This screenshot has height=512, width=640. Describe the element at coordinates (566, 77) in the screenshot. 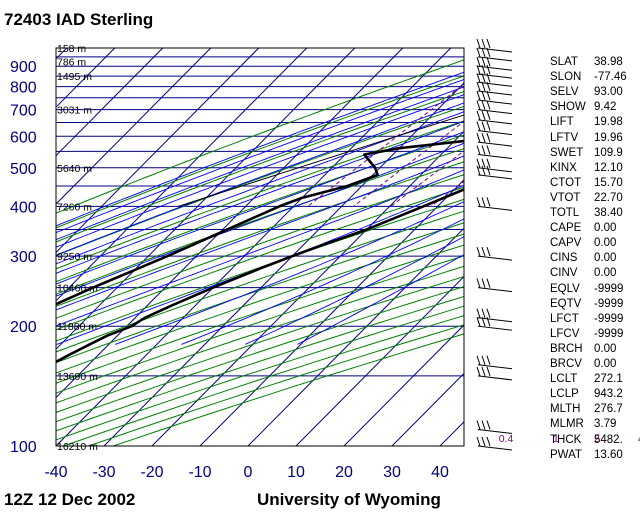

I see `index-name: SLON` at that location.